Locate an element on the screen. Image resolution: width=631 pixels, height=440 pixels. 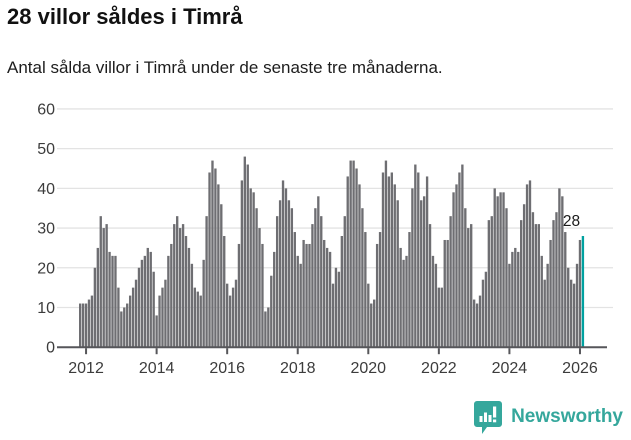
y-tick-label: 20 is located at coordinates (46, 268).